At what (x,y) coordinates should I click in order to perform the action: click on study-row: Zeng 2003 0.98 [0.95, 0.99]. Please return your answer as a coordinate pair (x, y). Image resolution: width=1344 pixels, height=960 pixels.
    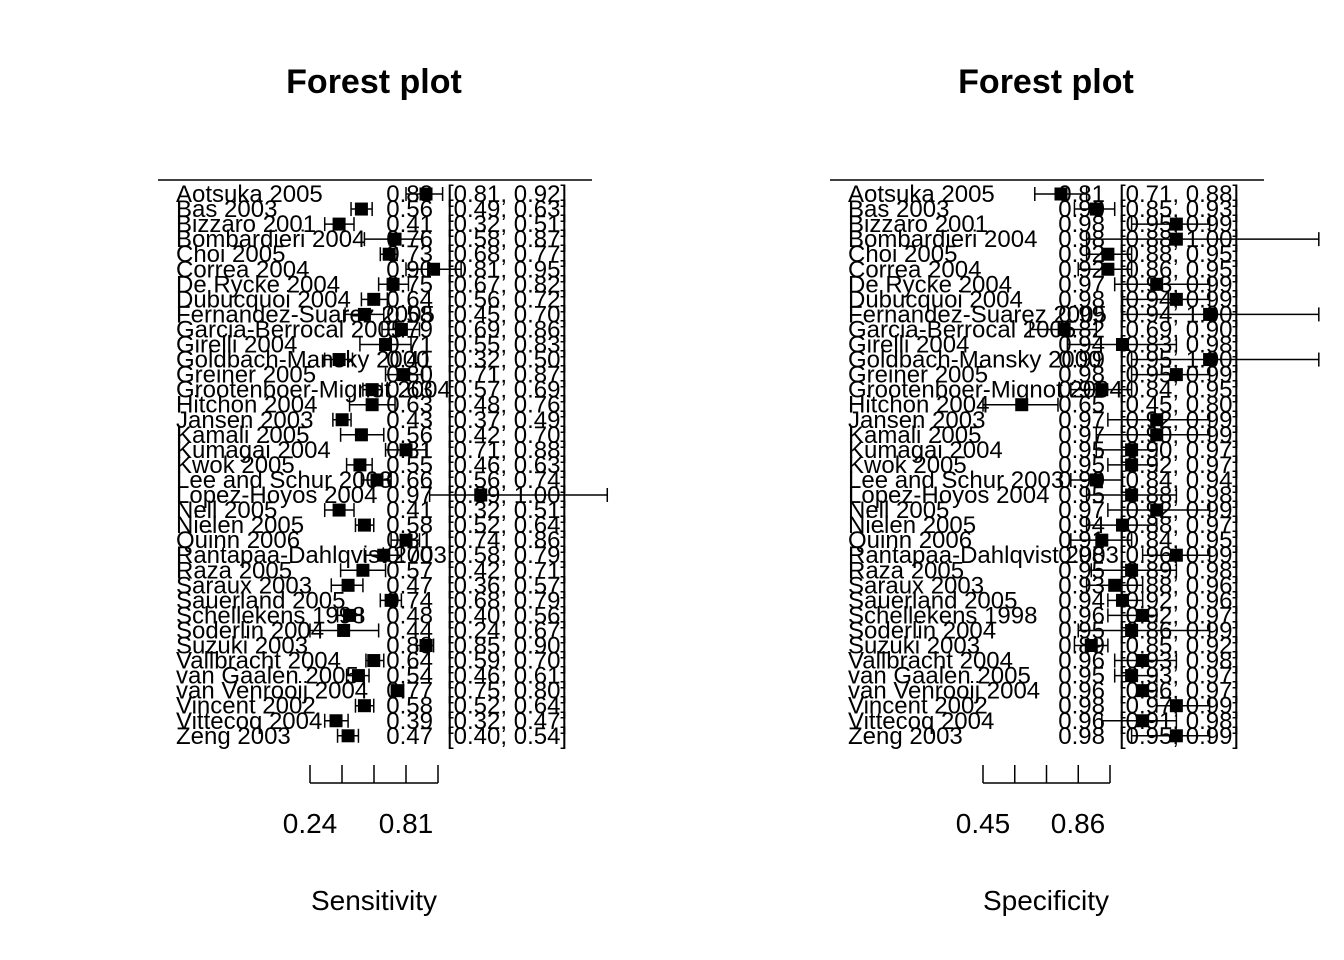
    Looking at the image, I should click on (1043, 736).